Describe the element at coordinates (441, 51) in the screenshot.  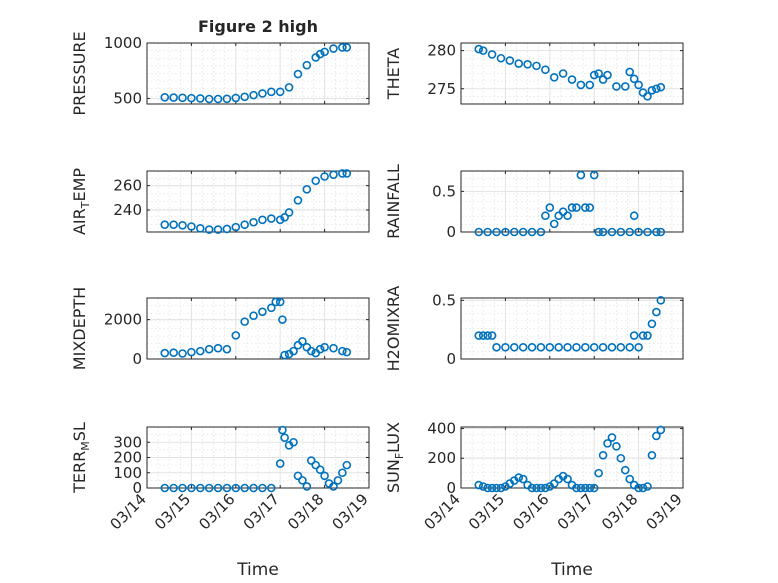
I see `y-tick-label: 280` at that location.